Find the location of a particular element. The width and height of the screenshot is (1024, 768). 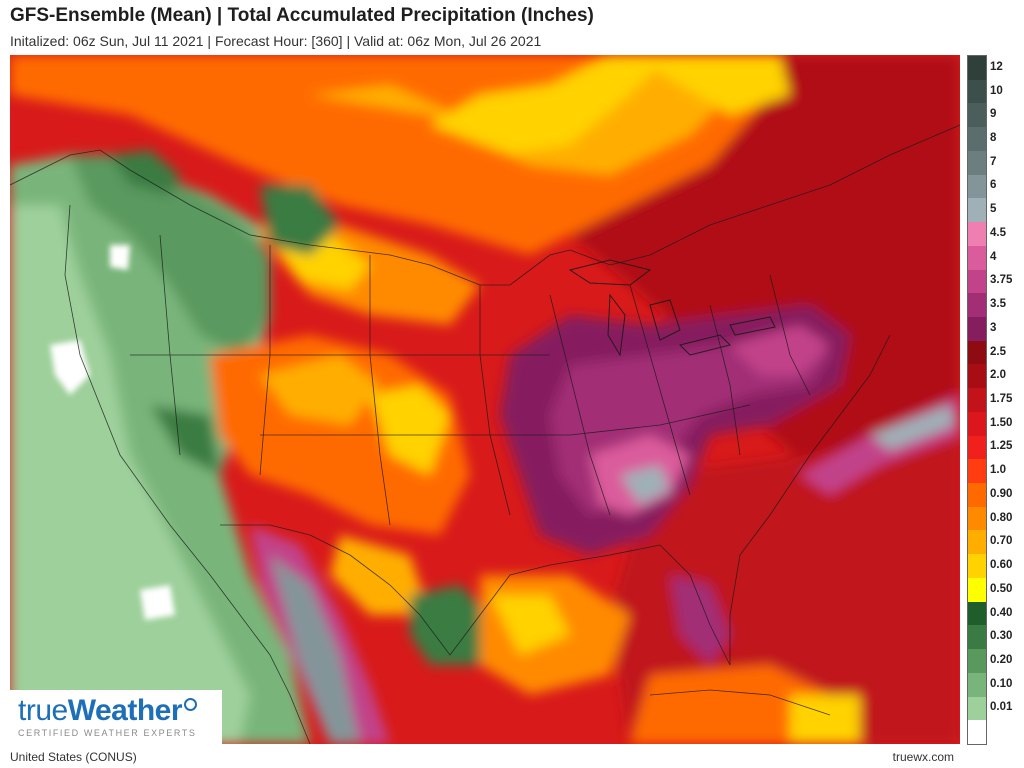

legend-label: 5 is located at coordinates (993, 209).